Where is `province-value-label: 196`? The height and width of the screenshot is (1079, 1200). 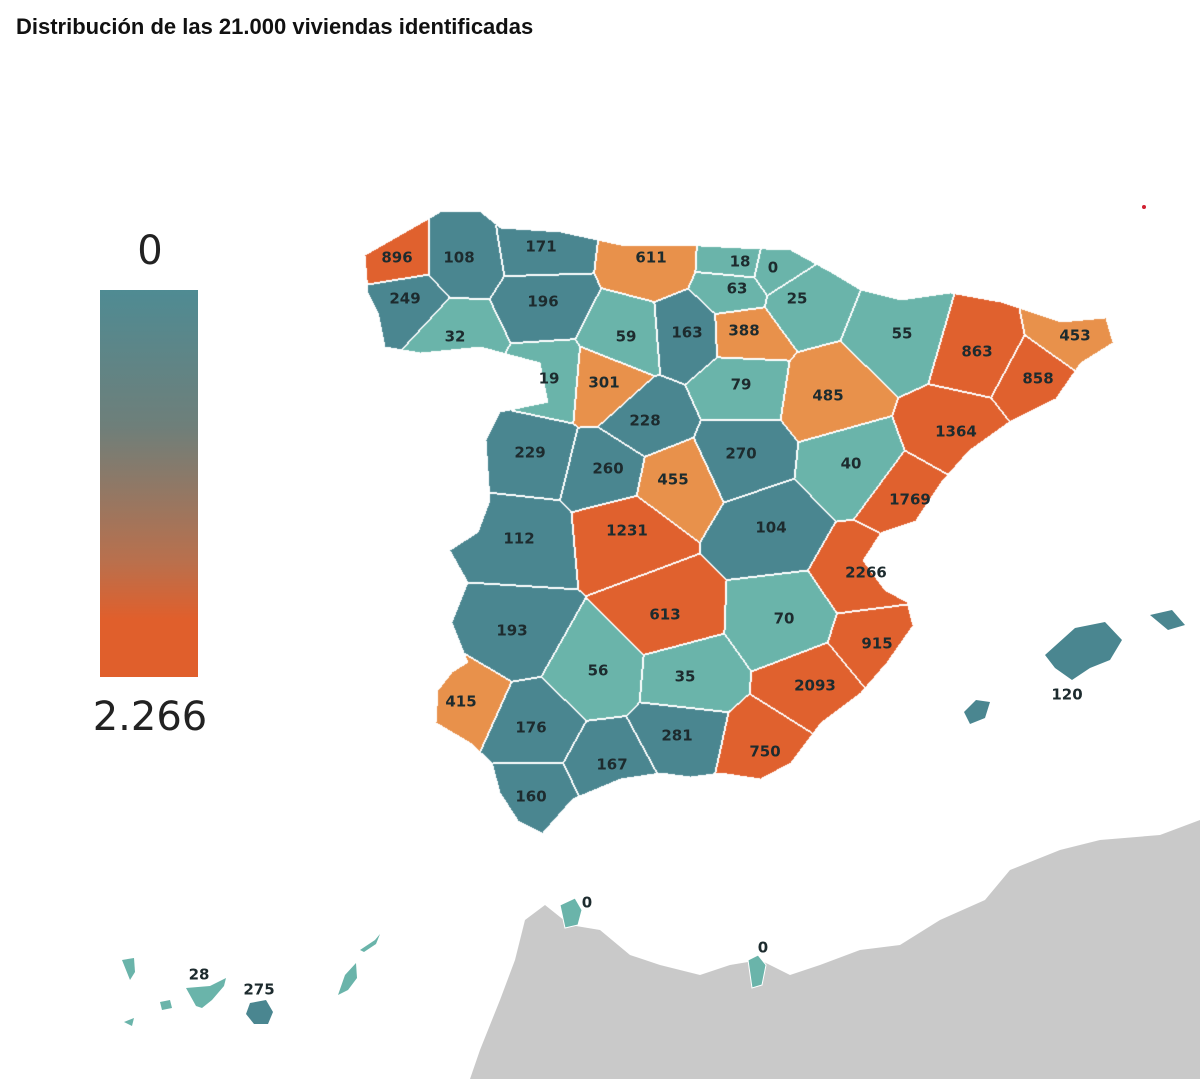
province-value-label: 196 is located at coordinates (542, 302).